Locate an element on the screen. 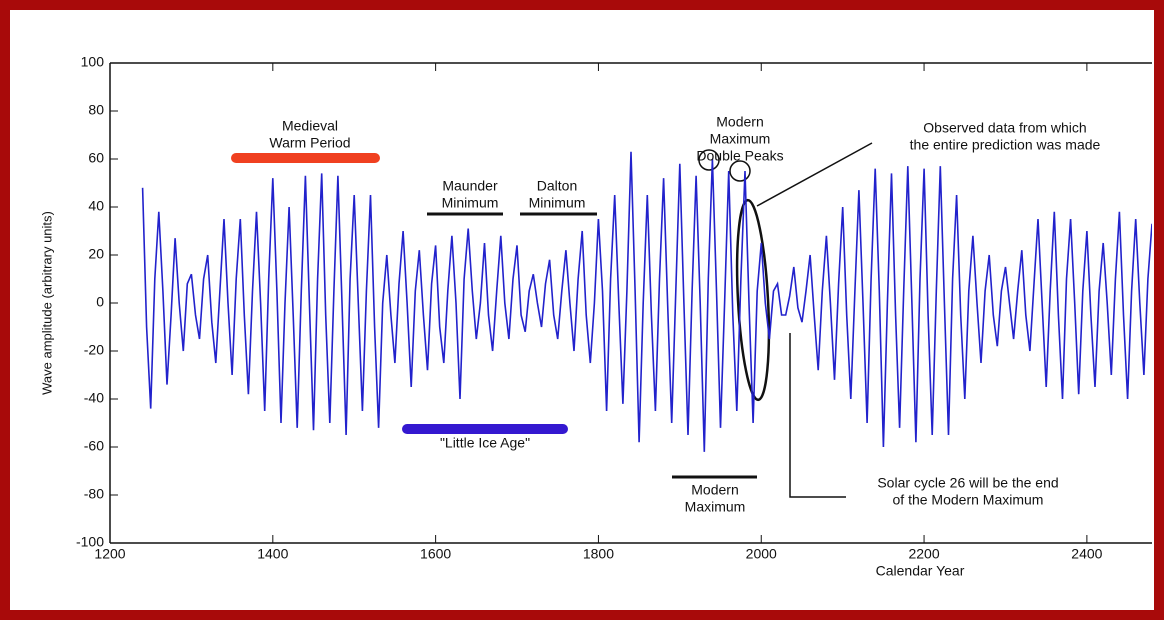 This screenshot has width=1164, height=620. annotation: Solar cycle 26 will be the end is located at coordinates (967, 483).